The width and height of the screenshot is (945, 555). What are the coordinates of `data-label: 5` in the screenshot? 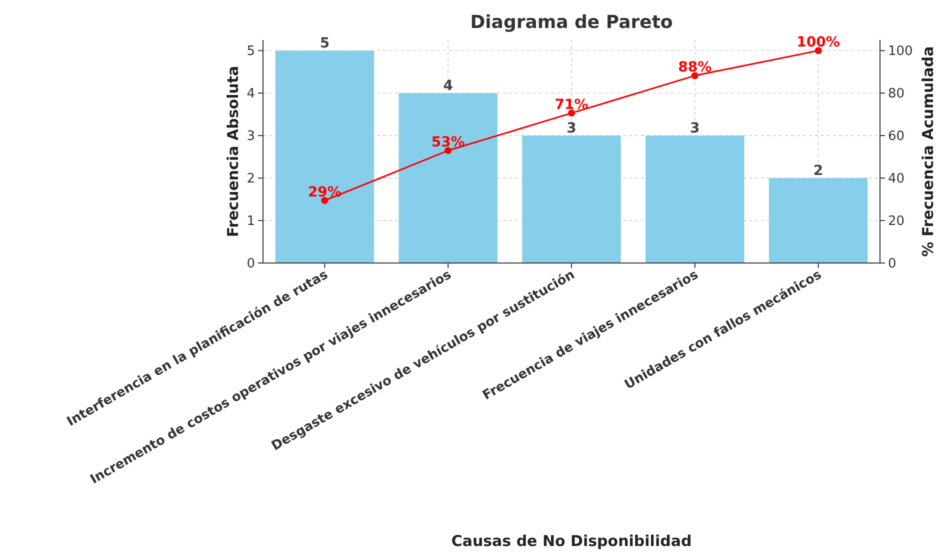 It's located at (325, 44).